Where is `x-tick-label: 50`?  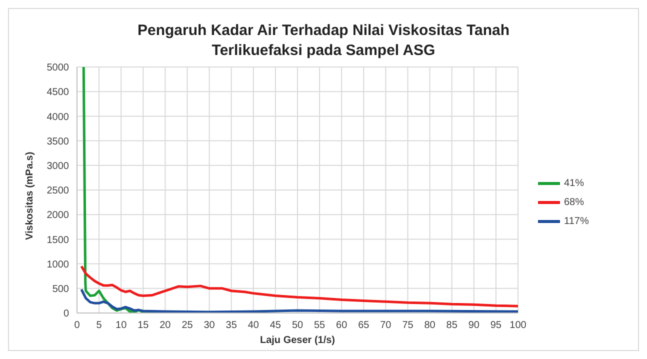
x-tick-label: 50 is located at coordinates (298, 326).